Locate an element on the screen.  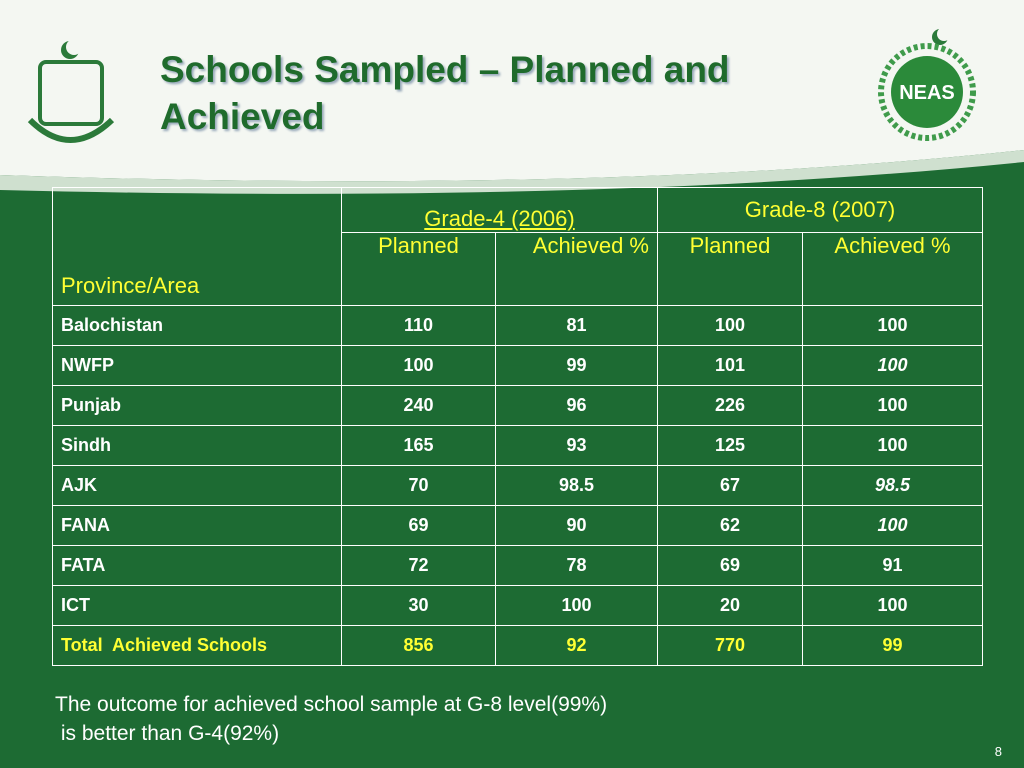
table-cell: 91 is located at coordinates (892, 565).